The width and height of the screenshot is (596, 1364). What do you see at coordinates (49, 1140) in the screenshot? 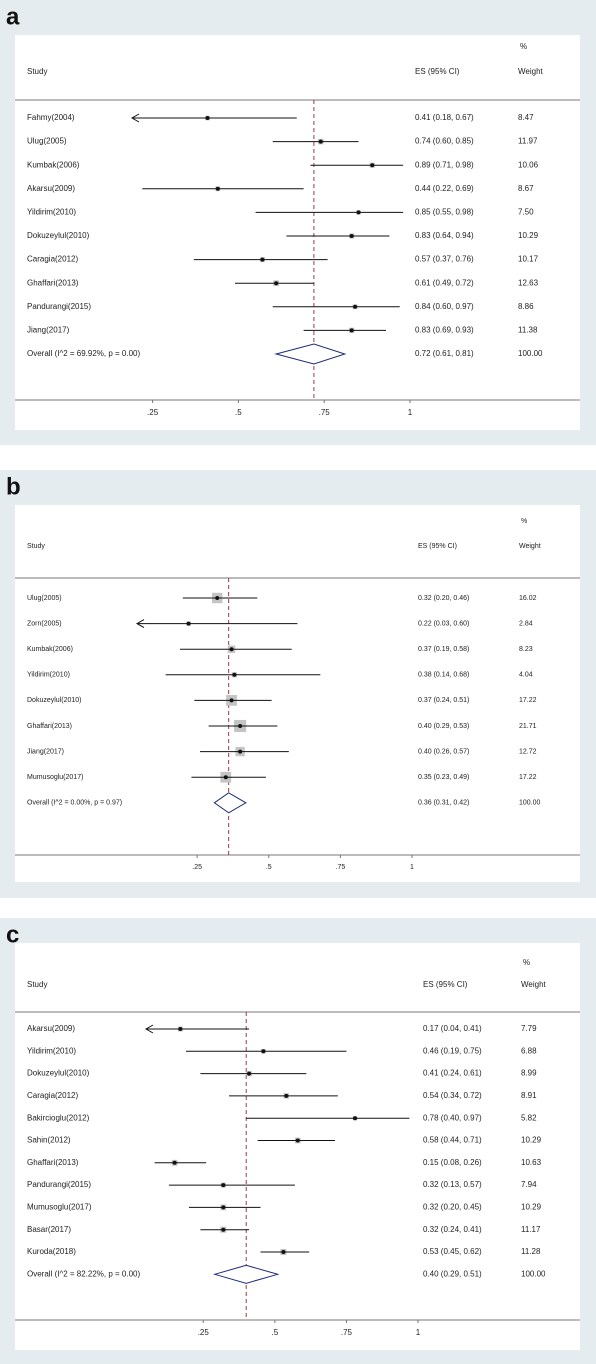
I see `study-name: Sahin(2012)` at bounding box center [49, 1140].